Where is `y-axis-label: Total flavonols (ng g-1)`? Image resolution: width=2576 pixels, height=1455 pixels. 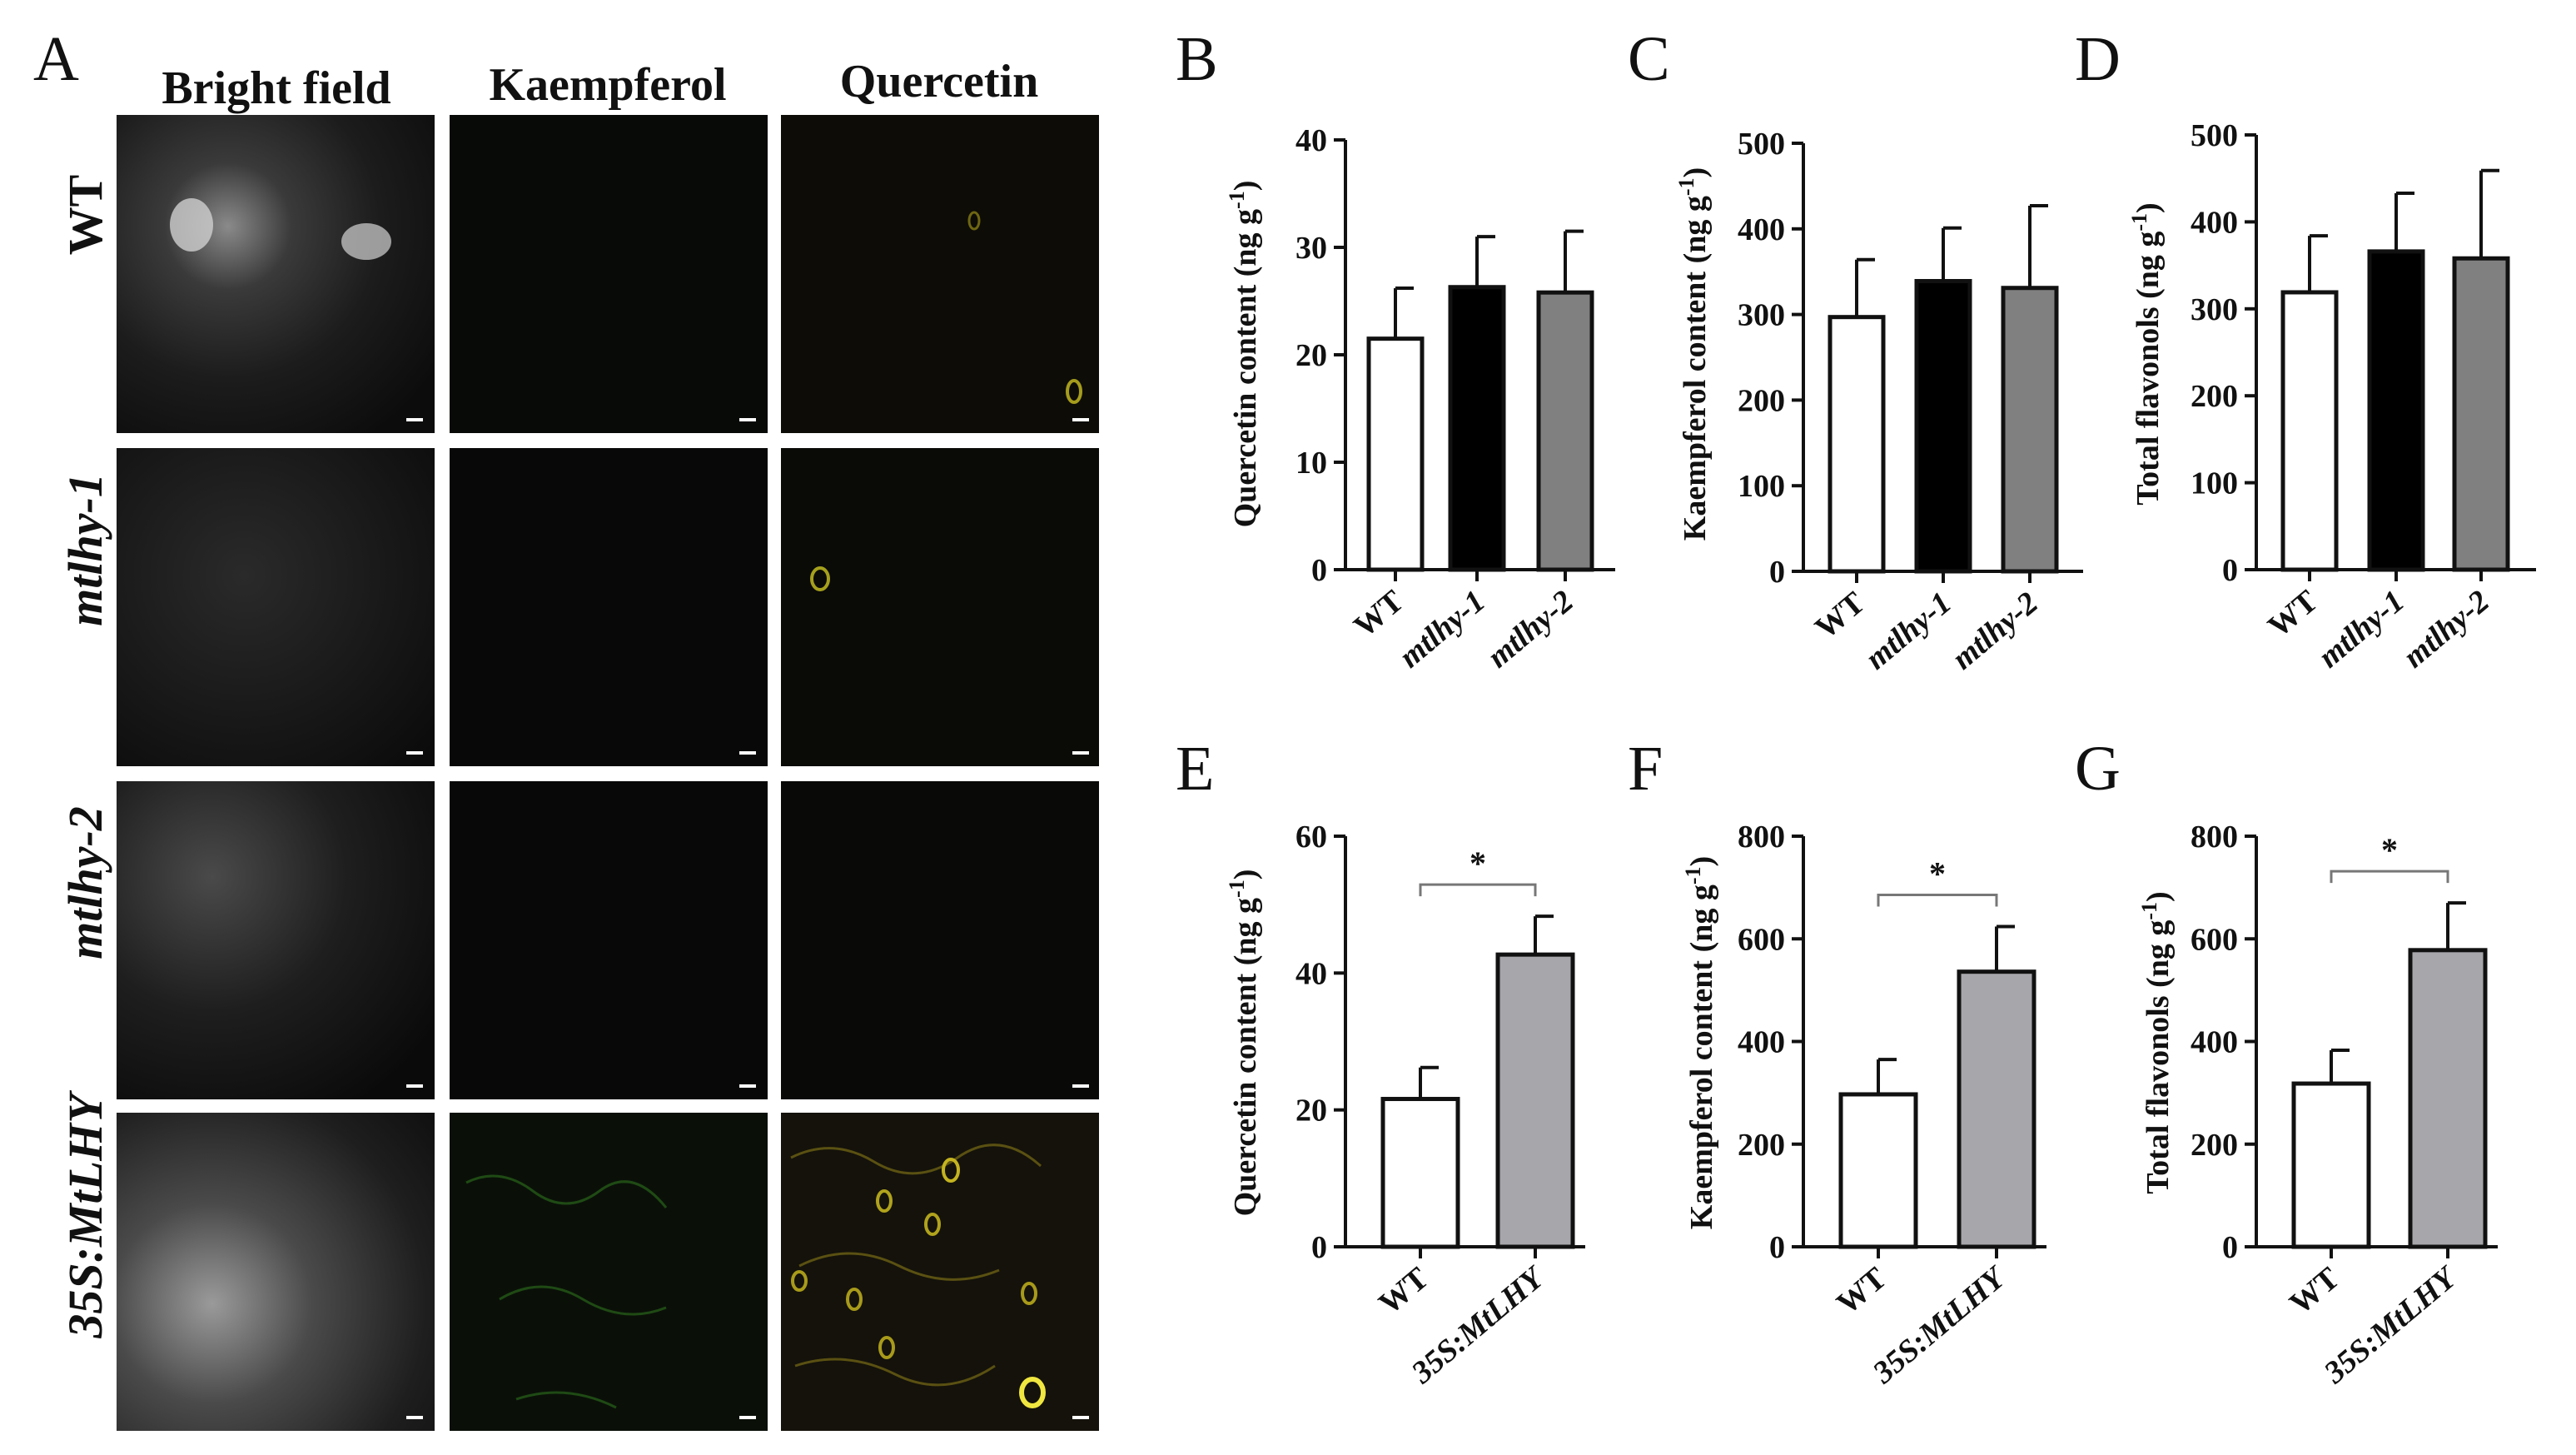
y-axis-label: Total flavonols (ng g-1) is located at coordinates (2146, 354).